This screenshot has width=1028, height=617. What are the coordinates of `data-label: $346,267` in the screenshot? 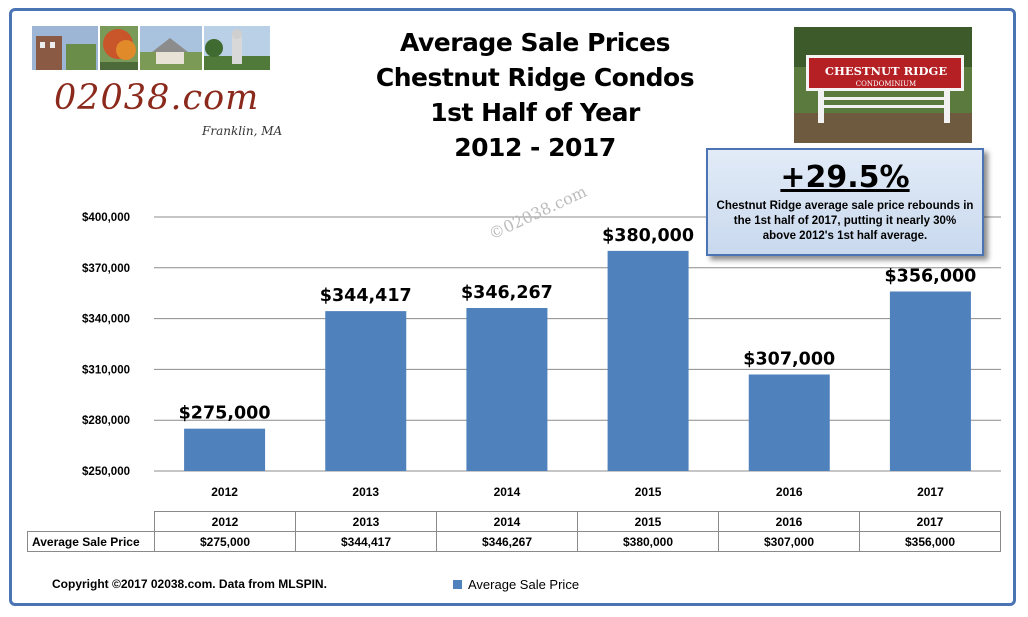 It's located at (507, 293).